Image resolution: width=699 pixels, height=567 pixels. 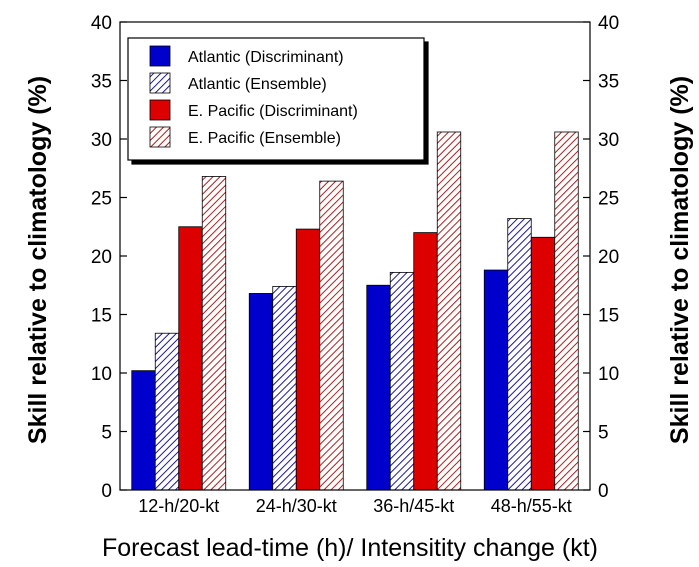 I want to click on y-tick-label-right: 15, so click(x=608, y=316).